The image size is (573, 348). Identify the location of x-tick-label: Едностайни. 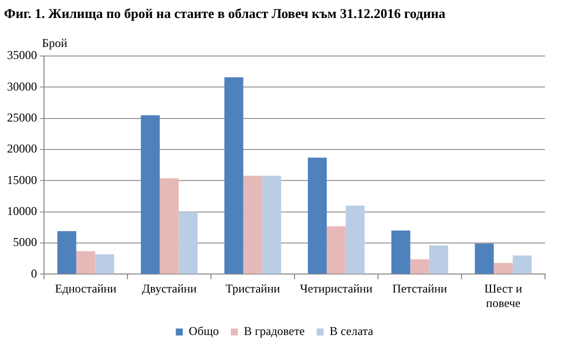
(86, 289).